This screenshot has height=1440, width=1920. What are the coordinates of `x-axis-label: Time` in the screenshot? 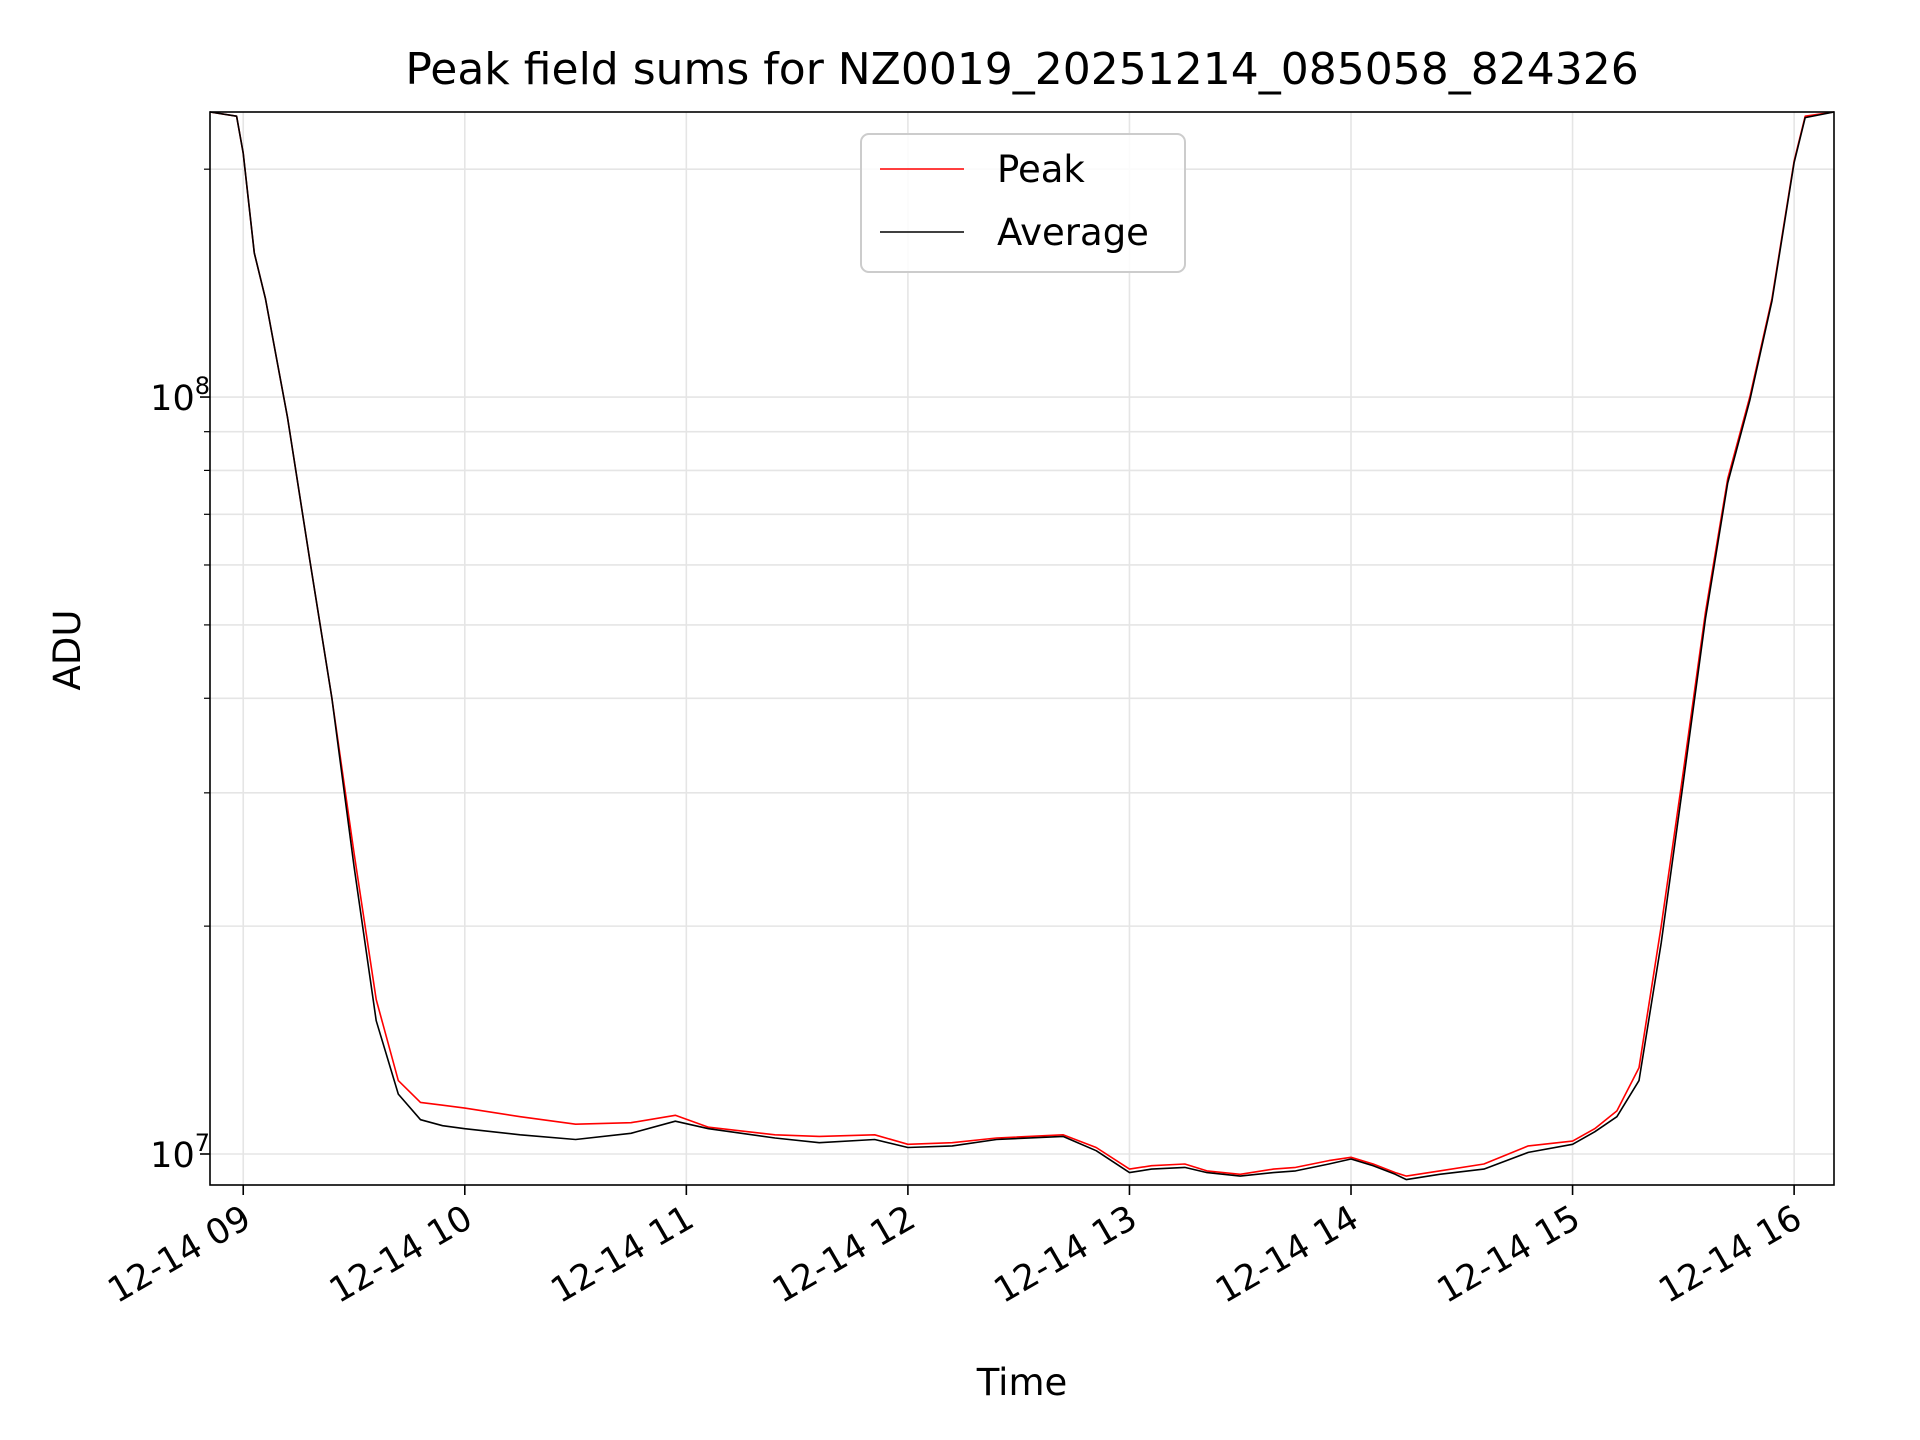 It's located at (1022, 1382).